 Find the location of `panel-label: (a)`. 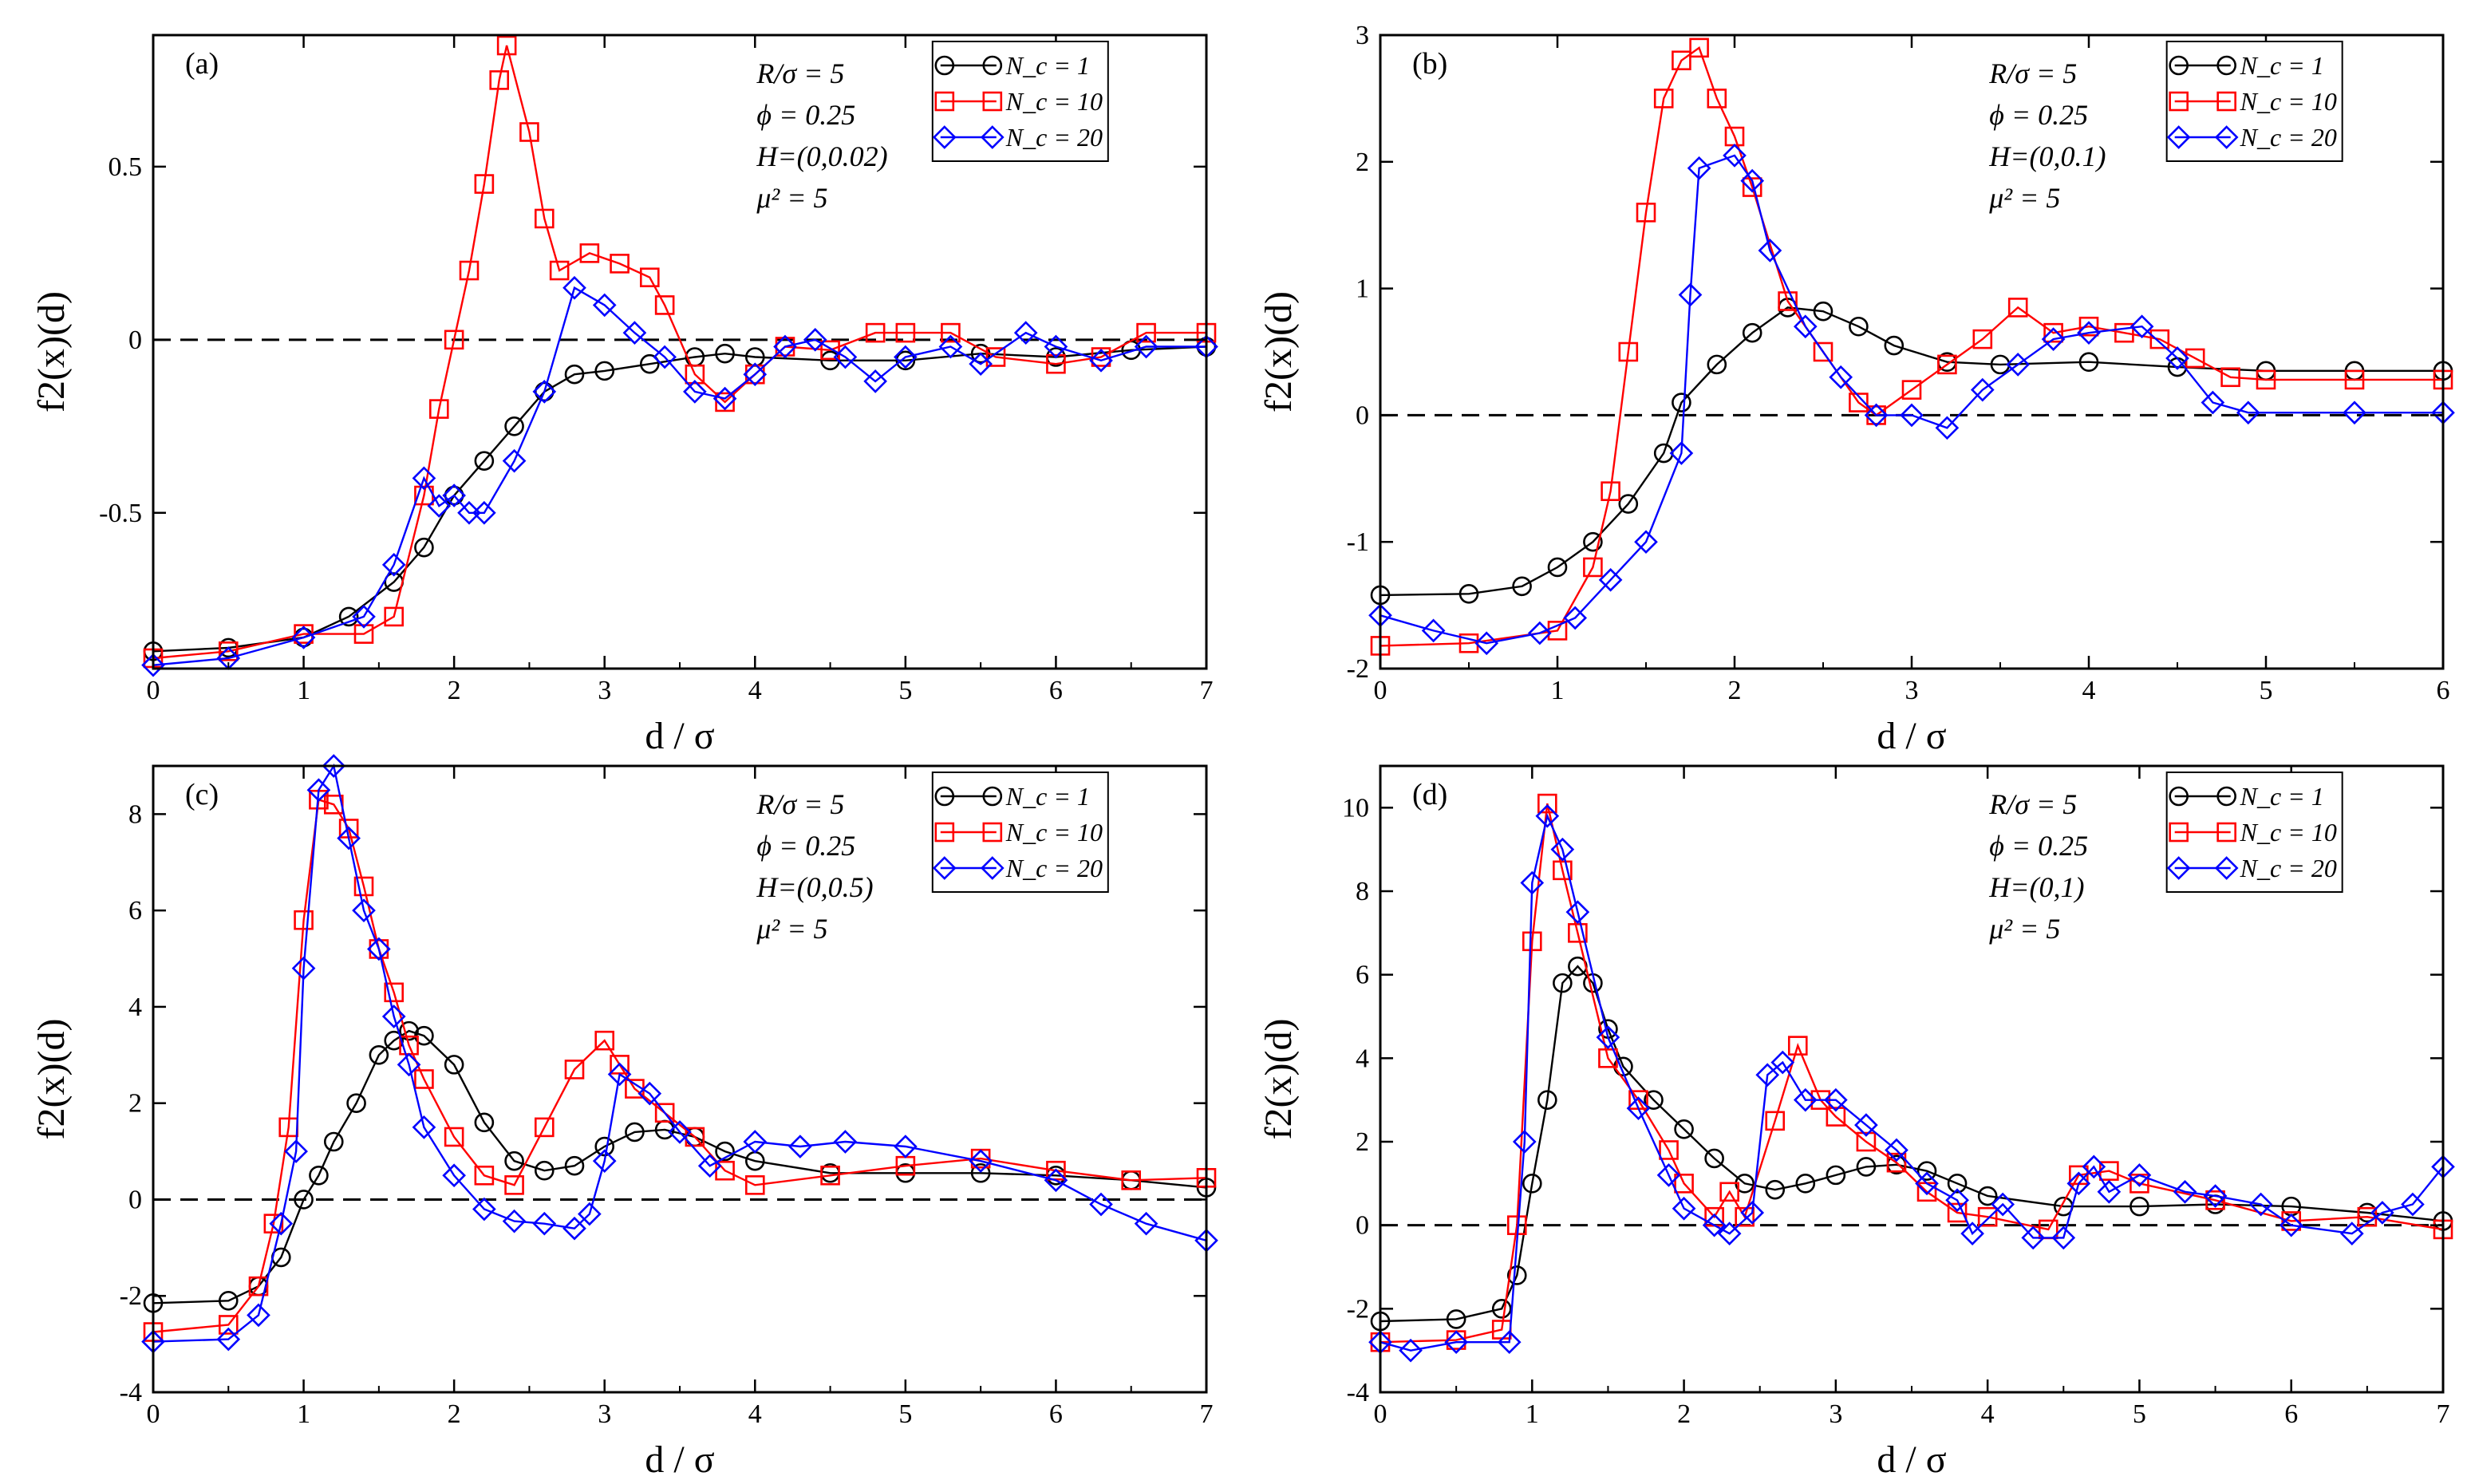

panel-label: (a) is located at coordinates (202, 64).